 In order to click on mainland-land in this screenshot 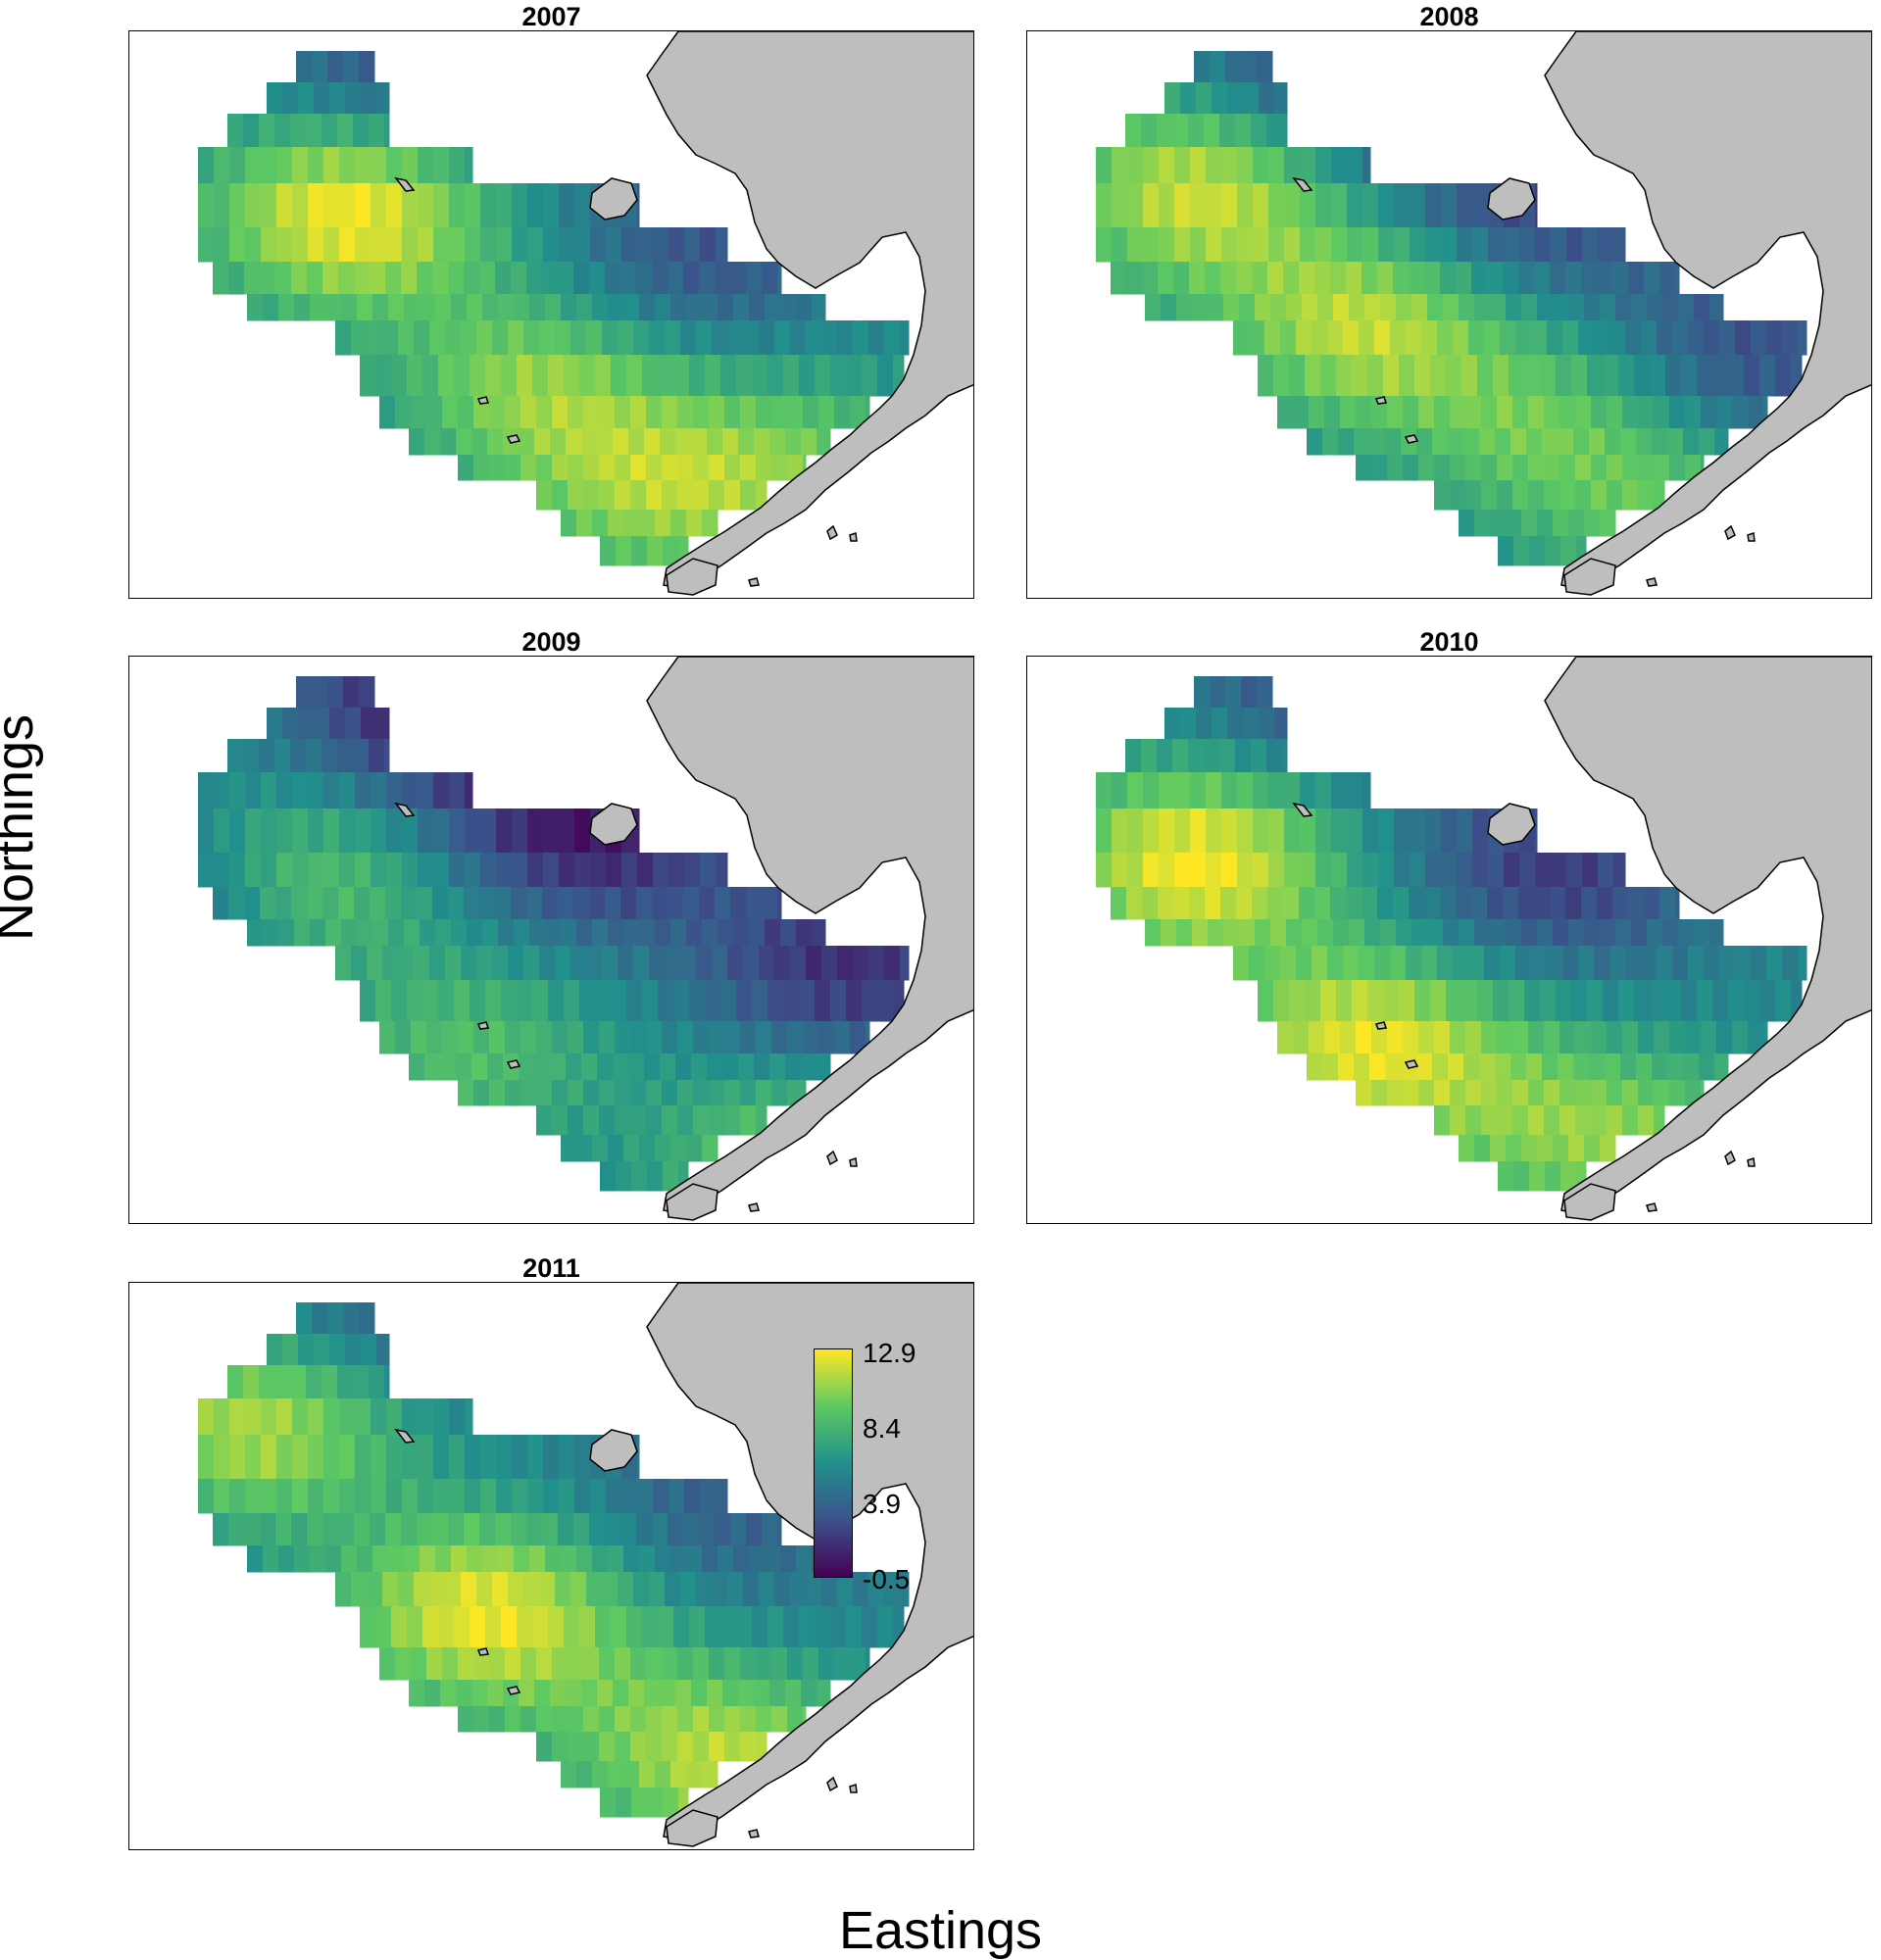, I will do `click(1707, 935)`.